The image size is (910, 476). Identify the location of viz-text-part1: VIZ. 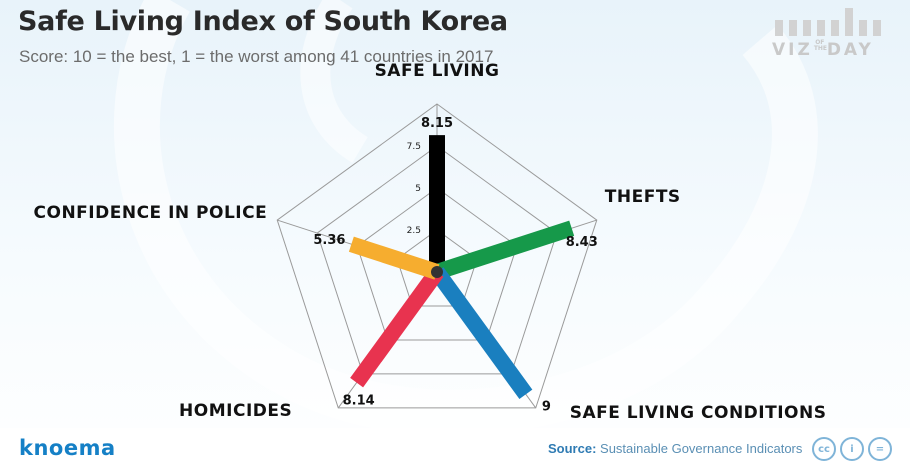
(792, 50).